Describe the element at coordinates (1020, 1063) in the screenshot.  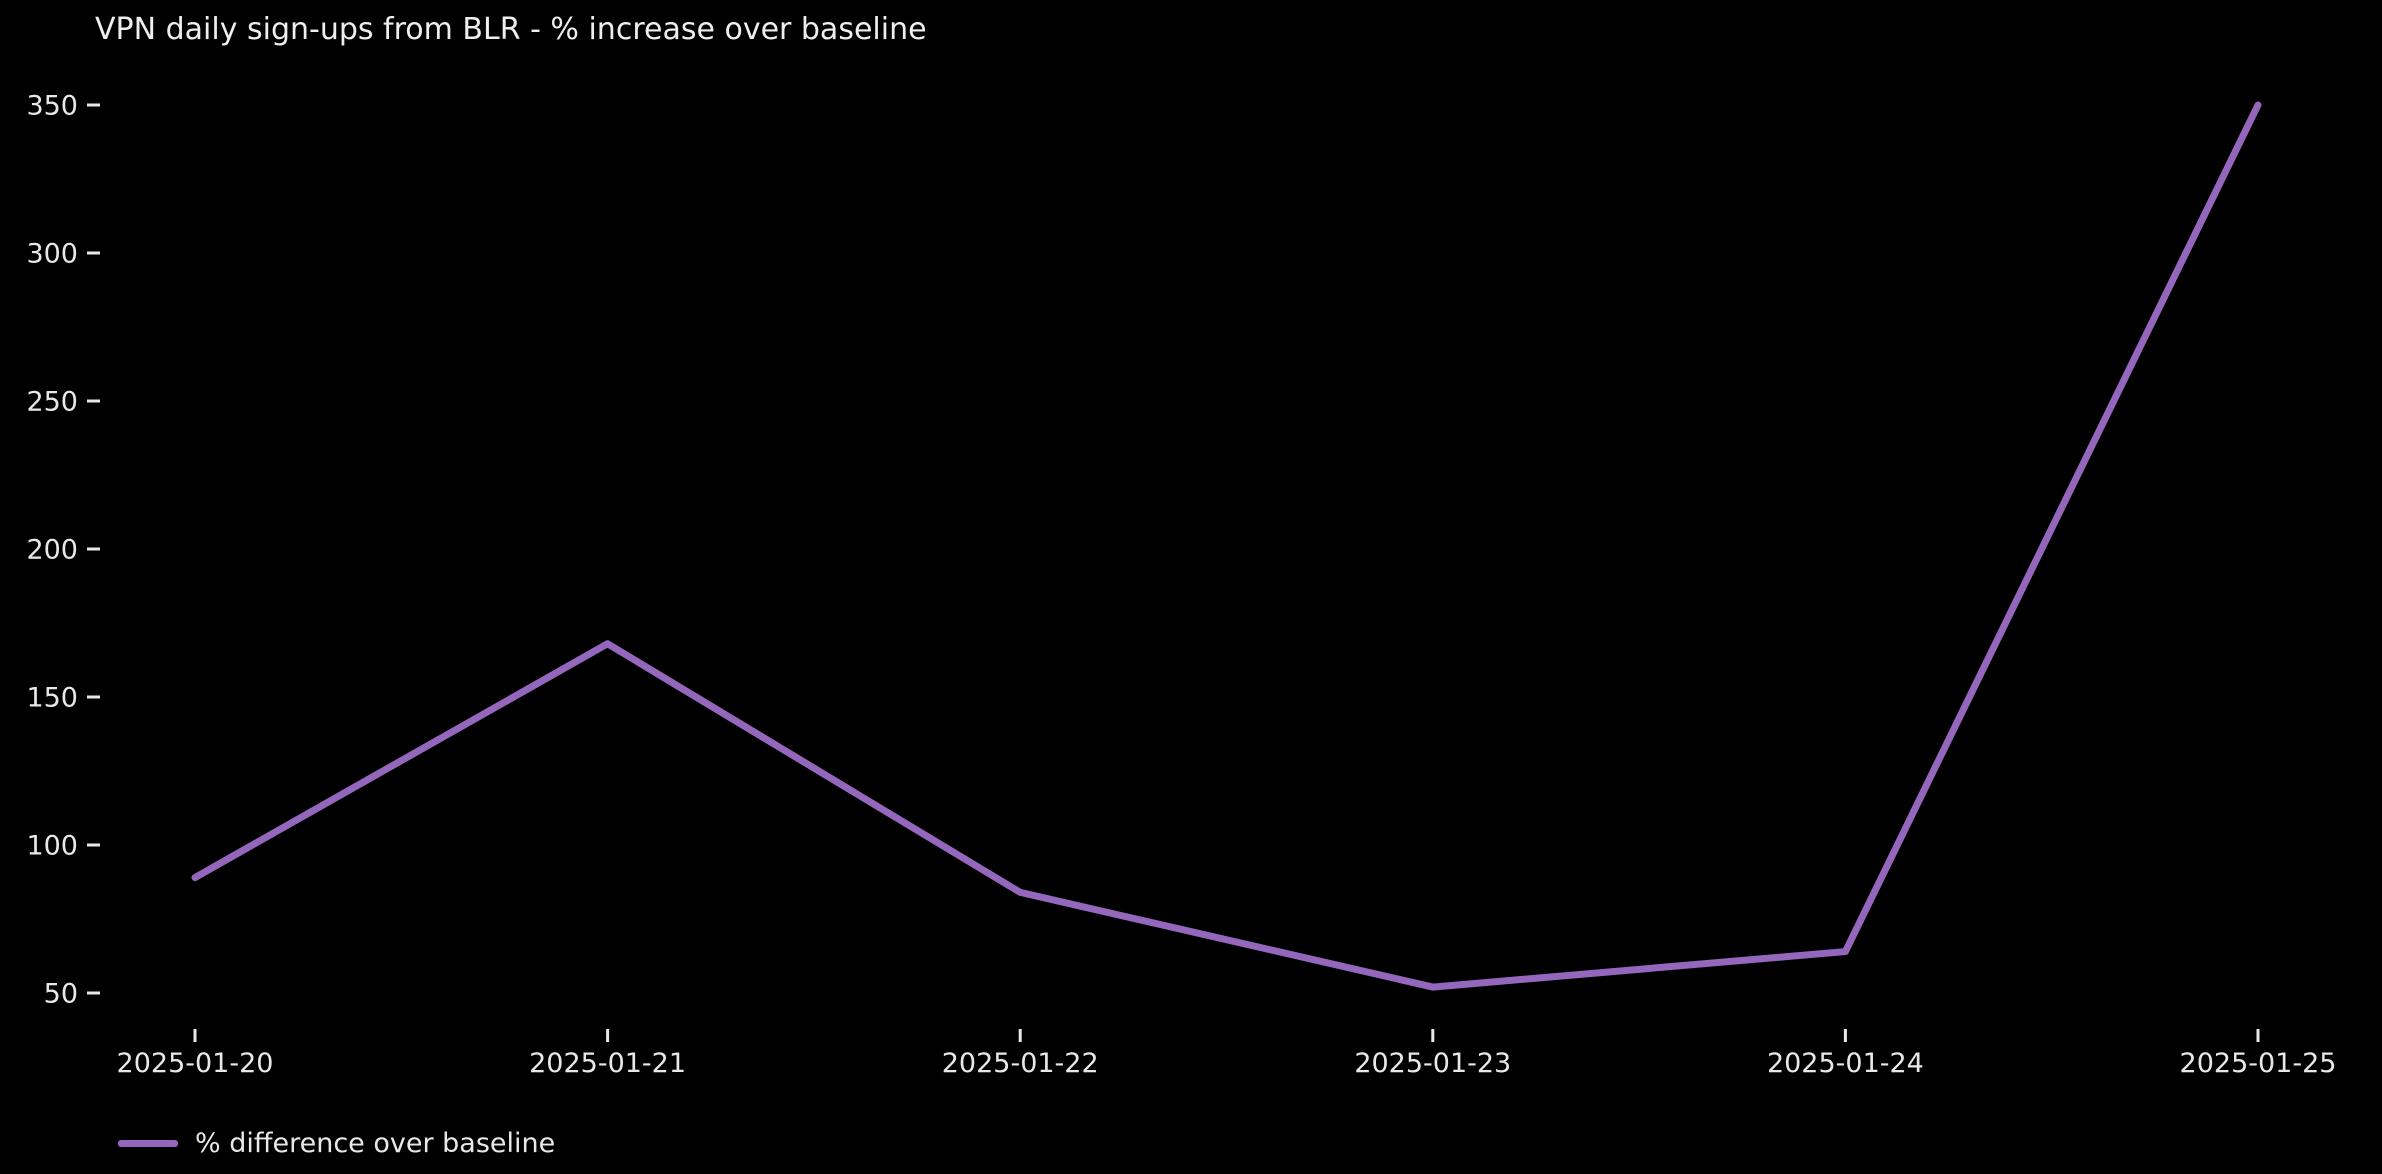
I see `x-tick-label: 2025-01-22` at that location.